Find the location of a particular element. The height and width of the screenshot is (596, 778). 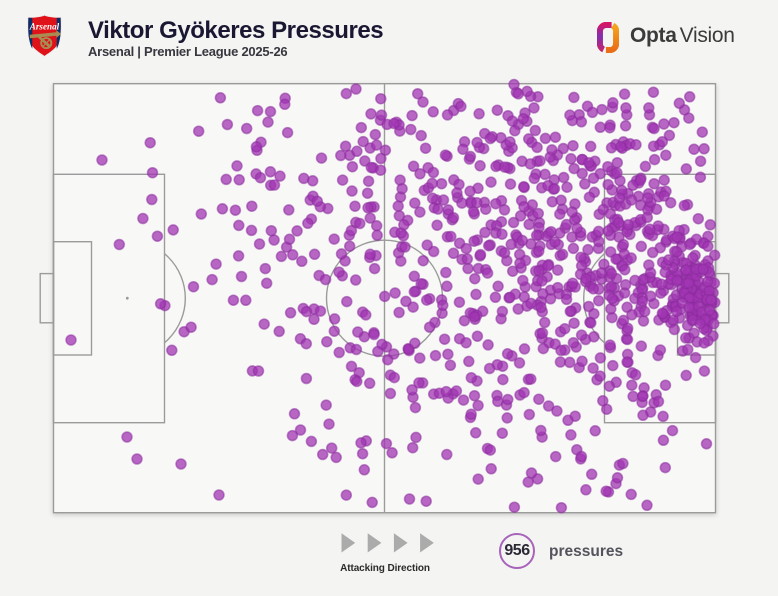

svg-text: Arsenal is located at coordinates (44, 26).